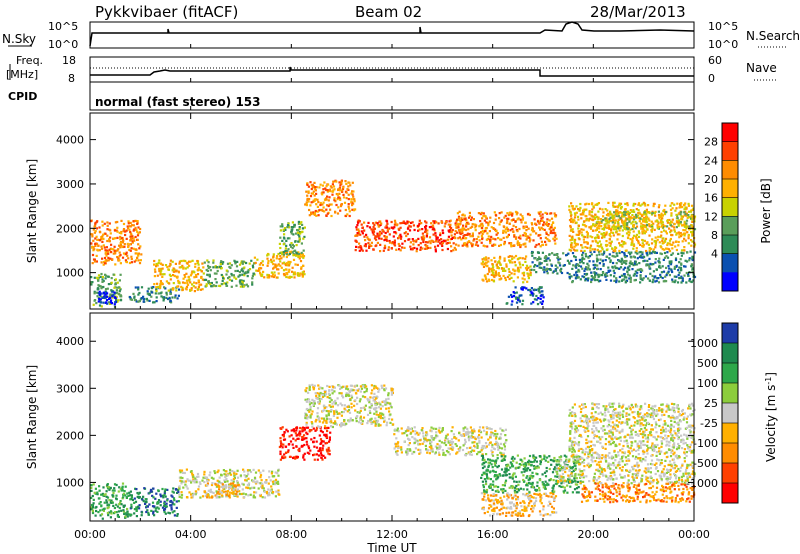 This screenshot has height=554, width=800. I want to click on power-colorbar-tick-label: 24, so click(711, 160).